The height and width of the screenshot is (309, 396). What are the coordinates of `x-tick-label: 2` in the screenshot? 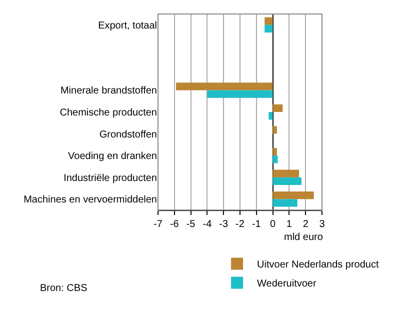 It's located at (305, 224).